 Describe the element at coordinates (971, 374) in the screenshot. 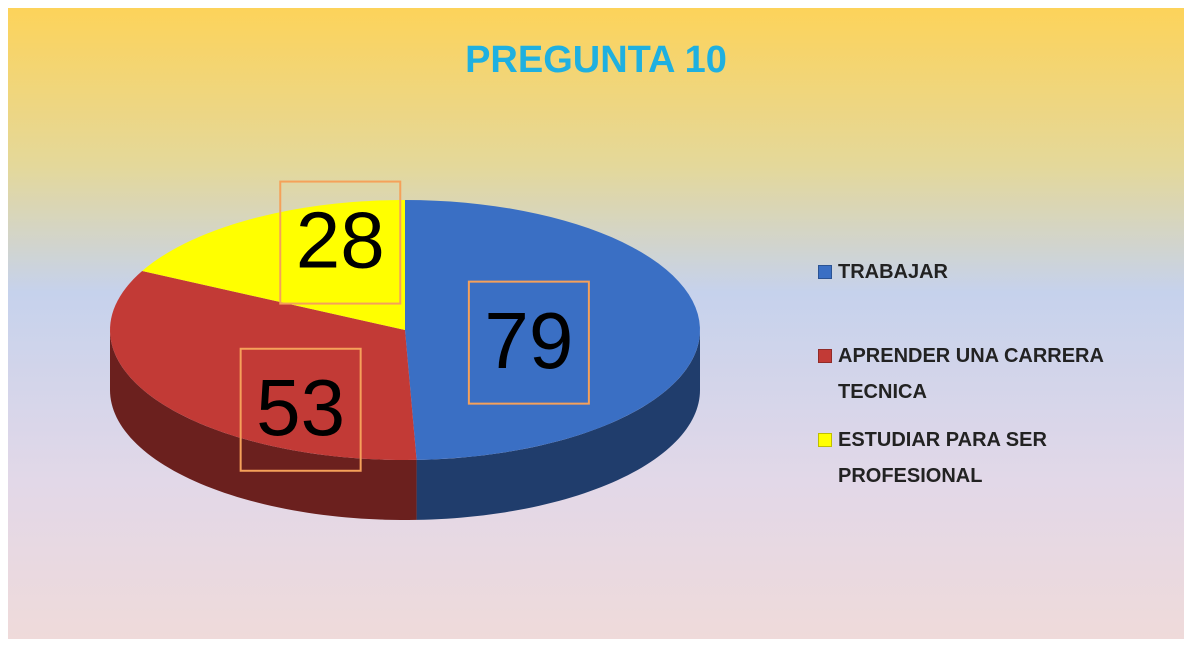

I see `legend-label: APRENDER UNA CARRERA TECNICA` at that location.